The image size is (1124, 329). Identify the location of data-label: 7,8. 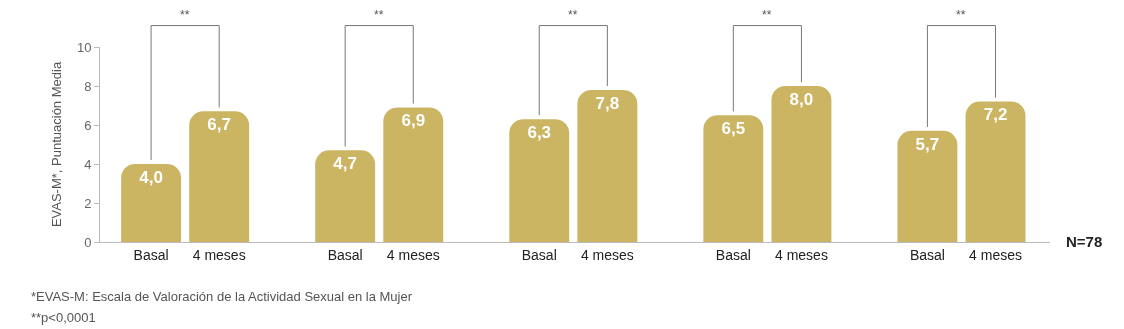
(607, 103).